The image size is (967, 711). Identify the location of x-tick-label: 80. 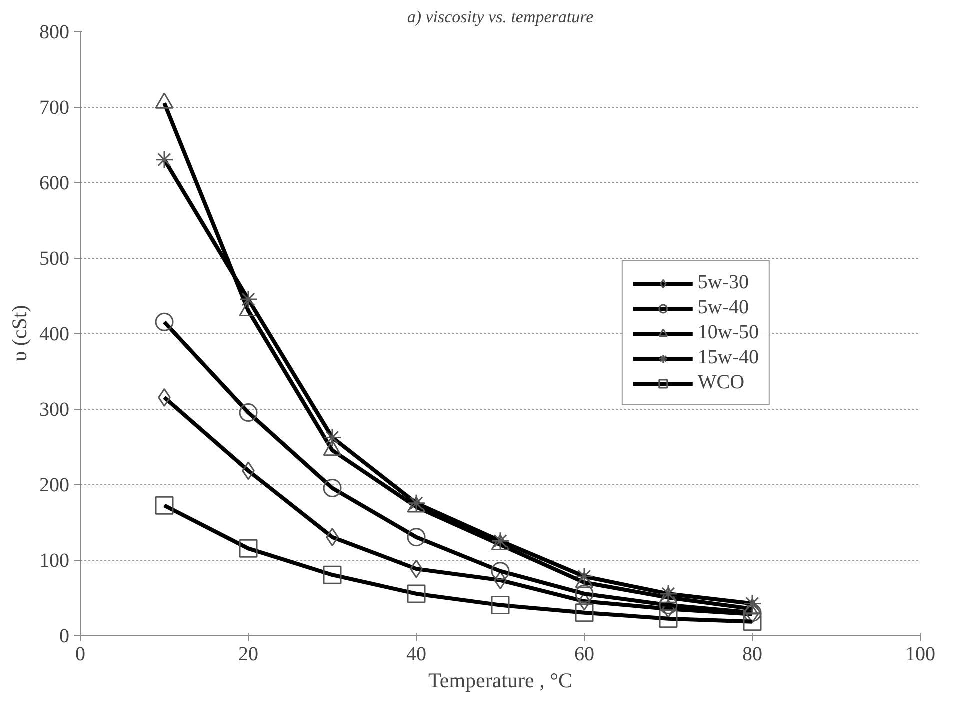
(752, 655).